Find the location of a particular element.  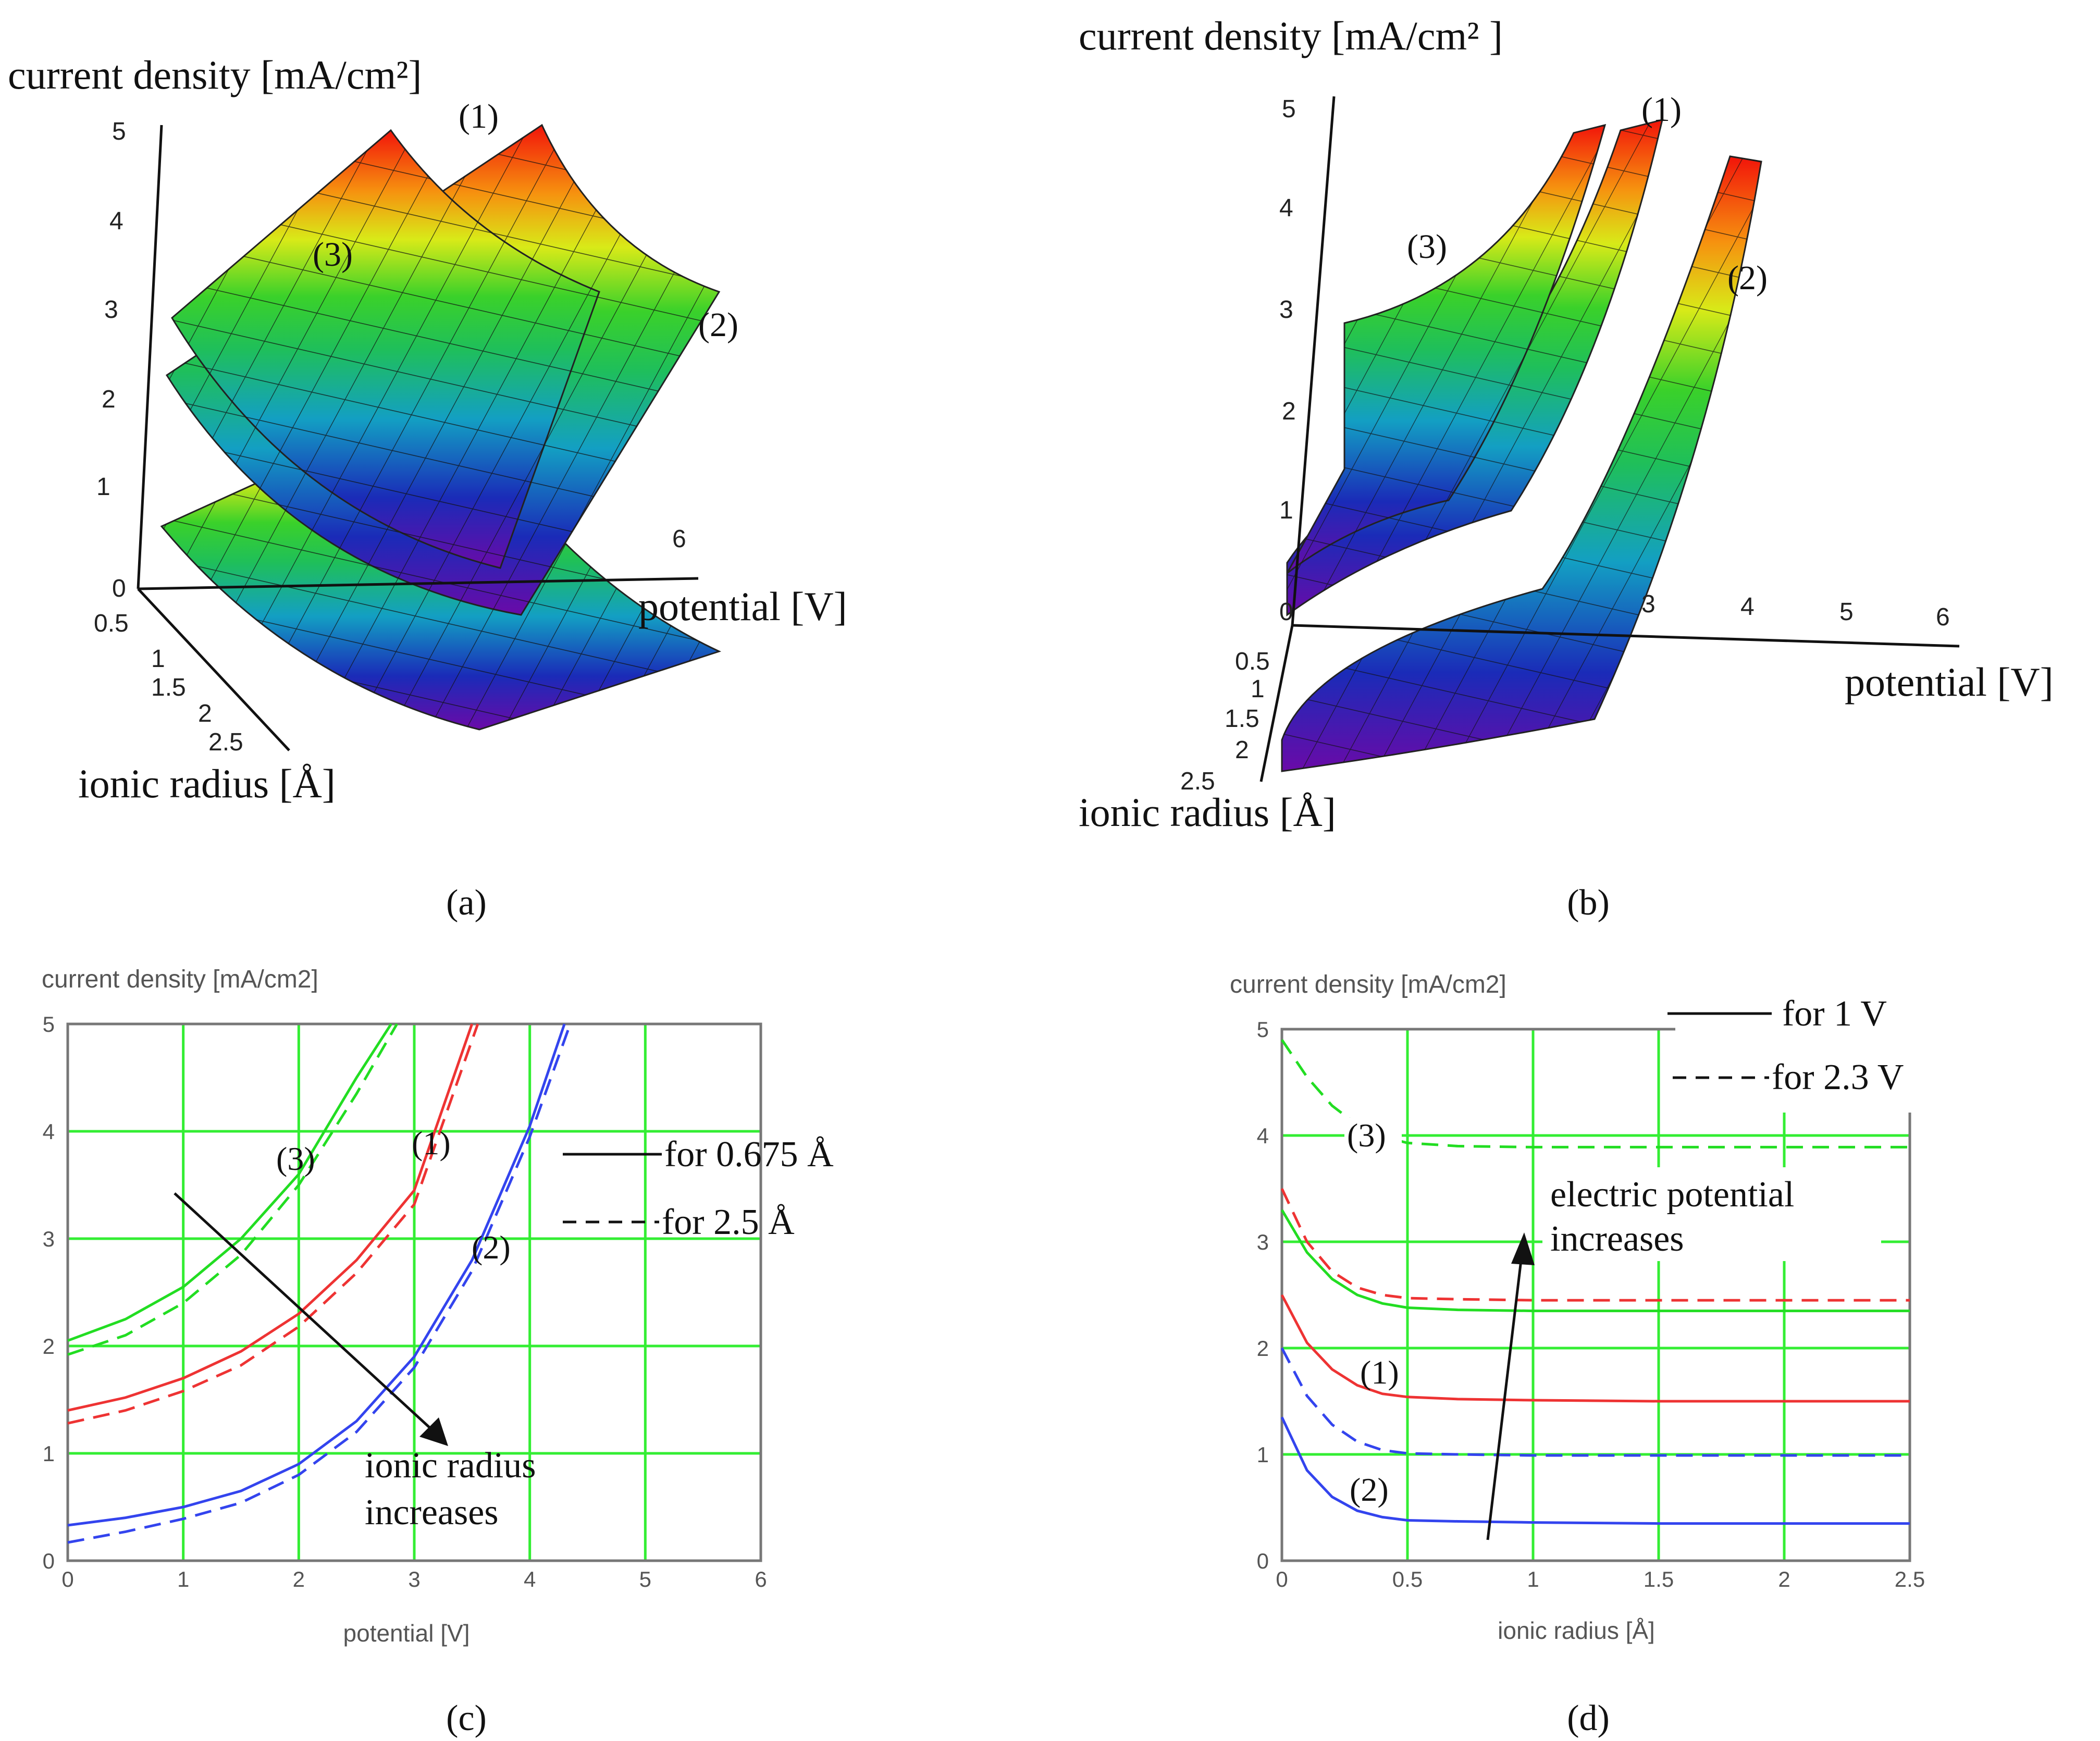

z-tick: 3 is located at coordinates (111, 310).